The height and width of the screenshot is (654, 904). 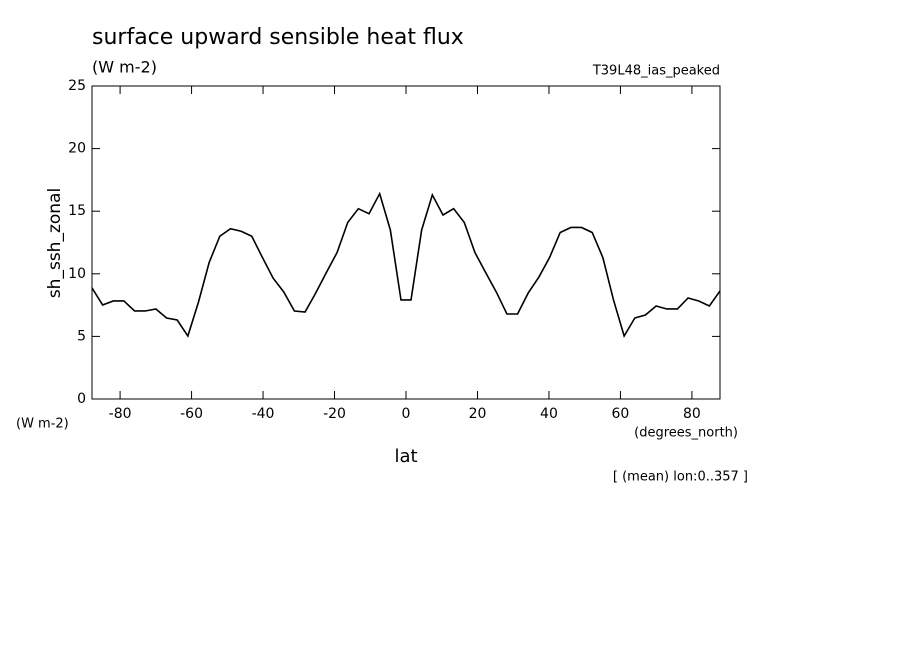 What do you see at coordinates (278, 37) in the screenshot?
I see `chart-title: surface upward sensible heat flux` at bounding box center [278, 37].